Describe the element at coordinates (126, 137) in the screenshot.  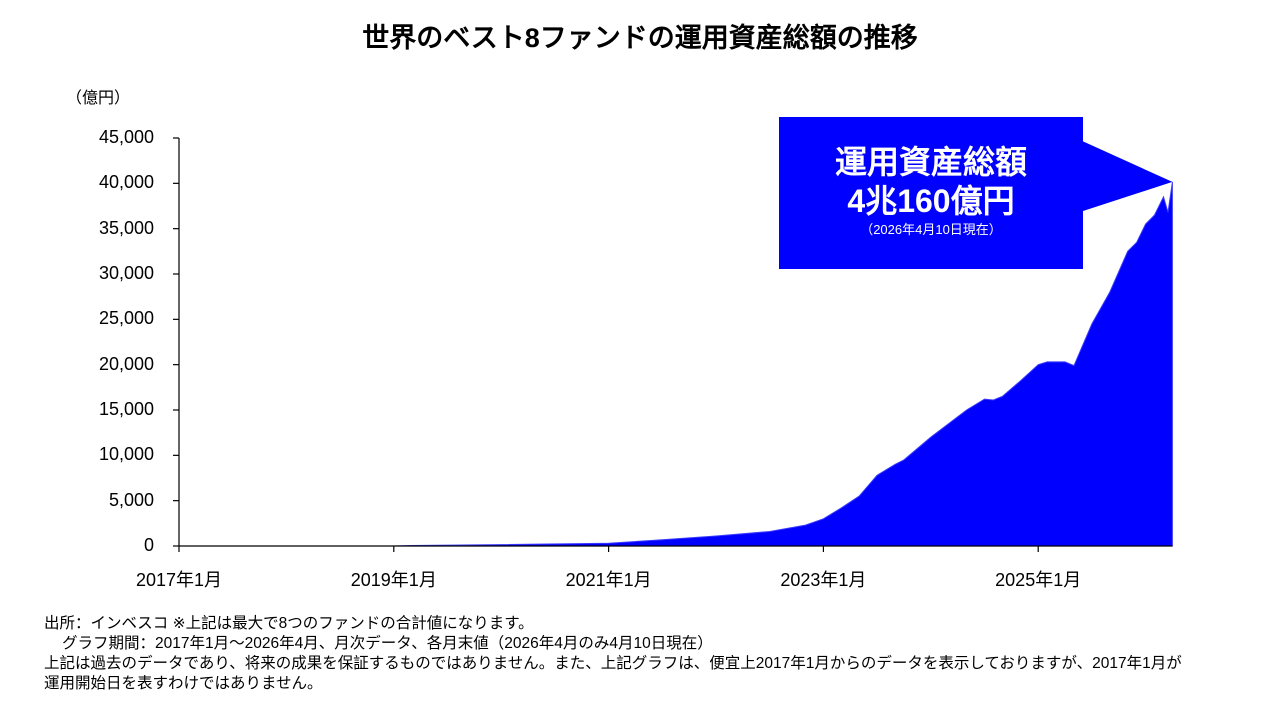
I see `y-tick-label: 45,000` at that location.